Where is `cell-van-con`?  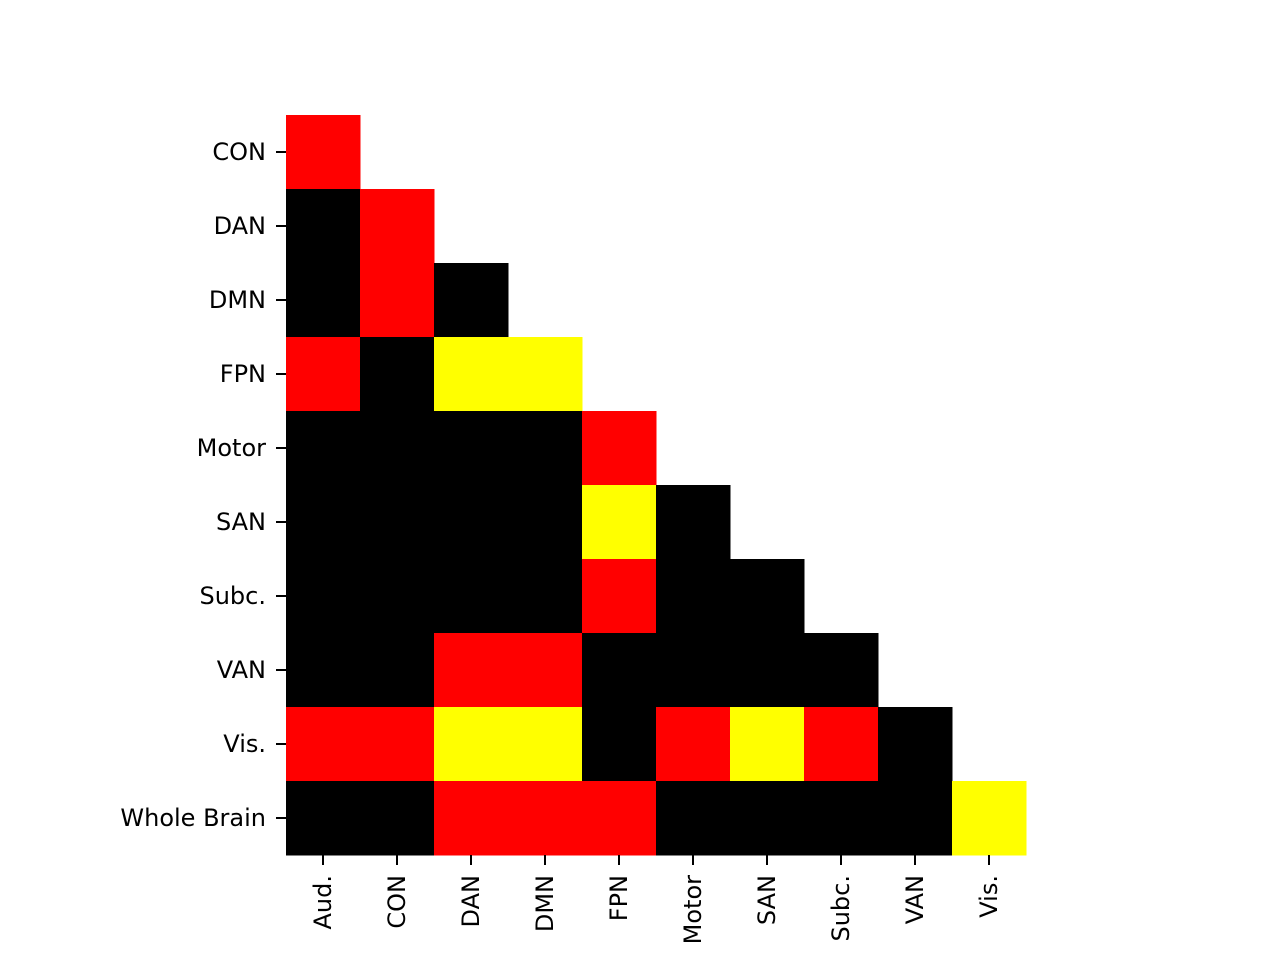 cell-van-con is located at coordinates (397, 670).